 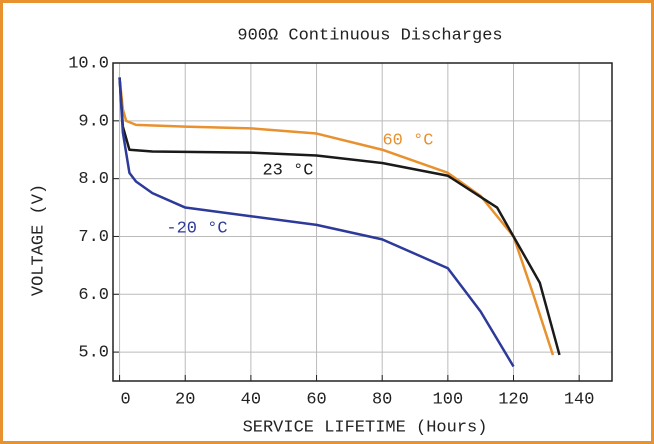 I want to click on y-tick-label: 8.0, so click(x=93, y=179).